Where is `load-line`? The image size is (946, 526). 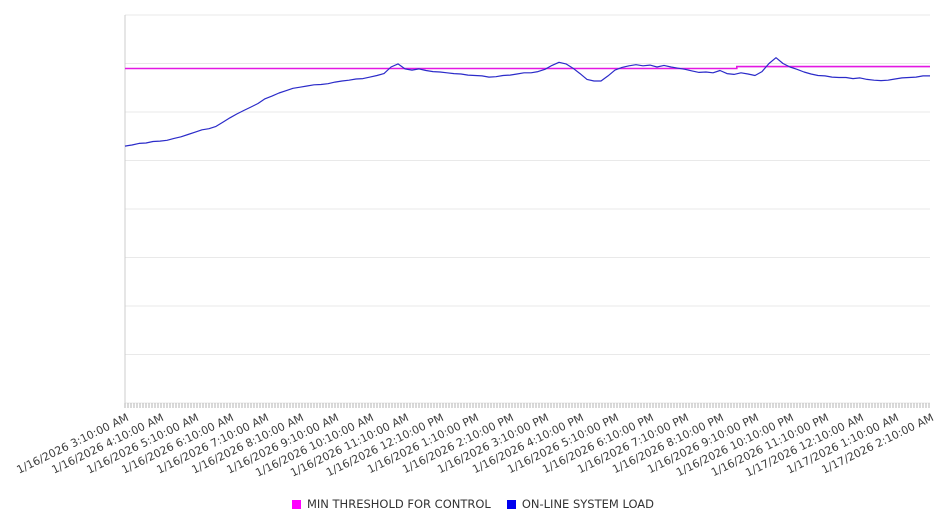
load-line is located at coordinates (527, 102).